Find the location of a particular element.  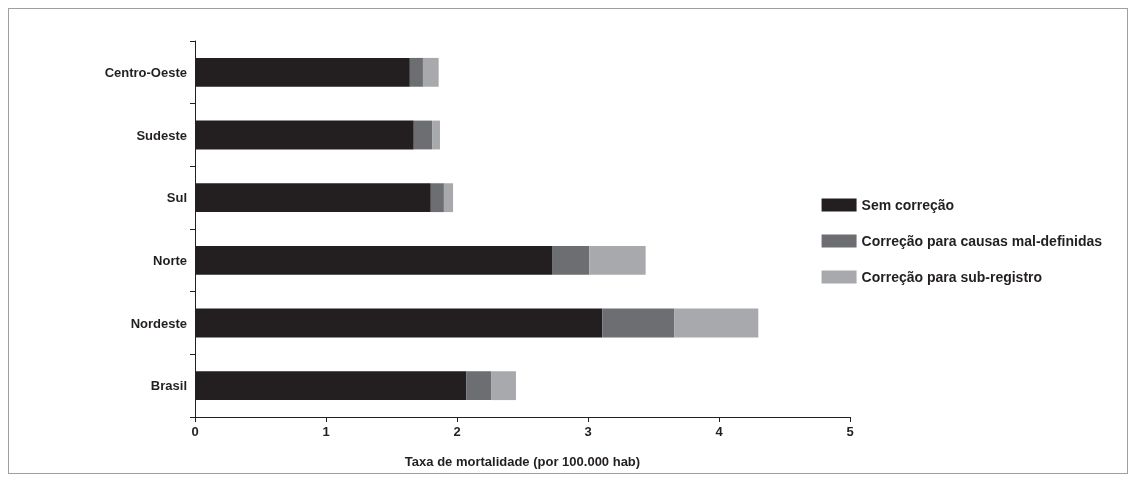

y-tick-label: Sudeste is located at coordinates (161, 135).